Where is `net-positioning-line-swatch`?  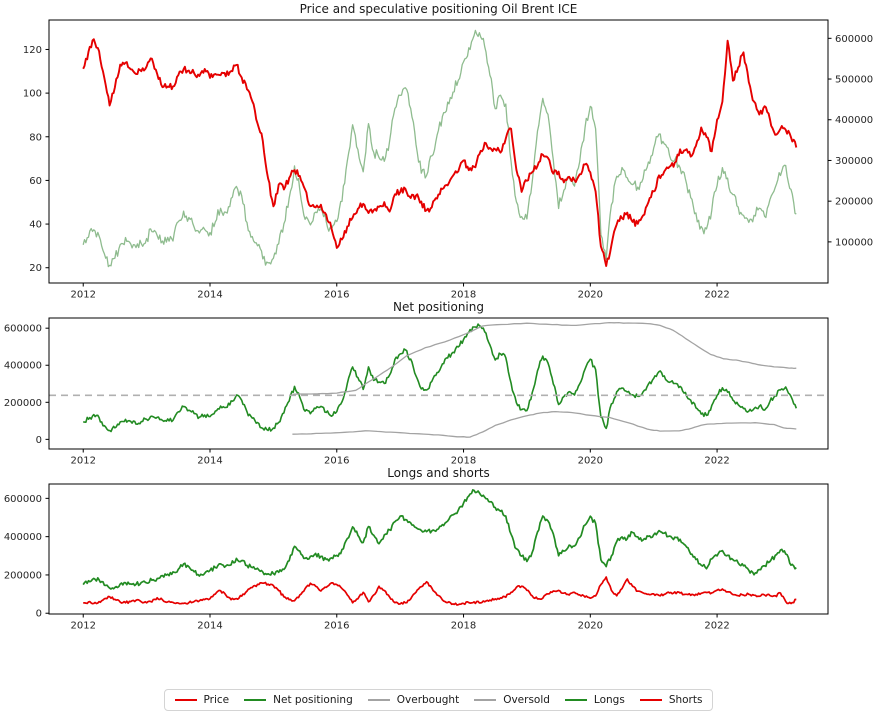 net-positioning-line-swatch is located at coordinates (255, 700).